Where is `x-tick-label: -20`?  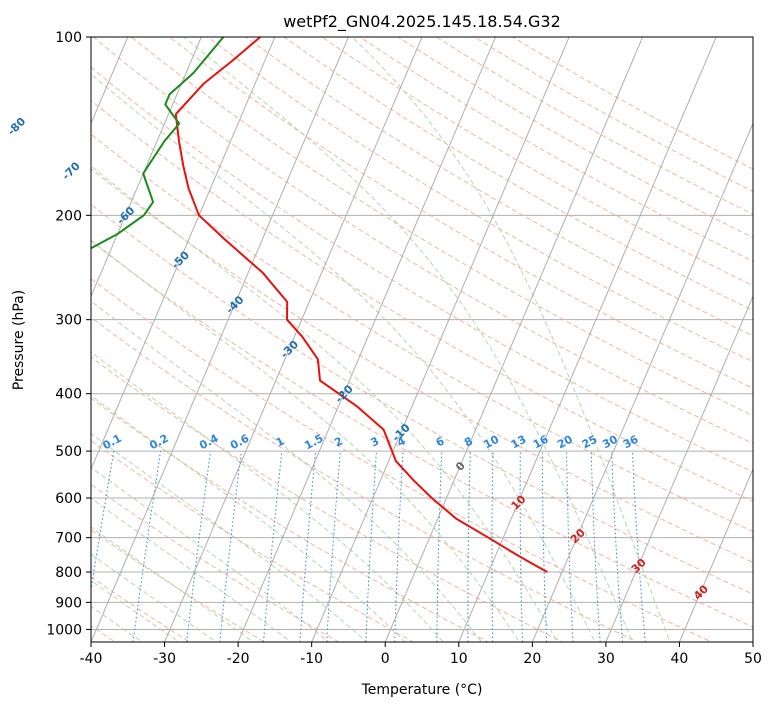 x-tick-label: -20 is located at coordinates (238, 659).